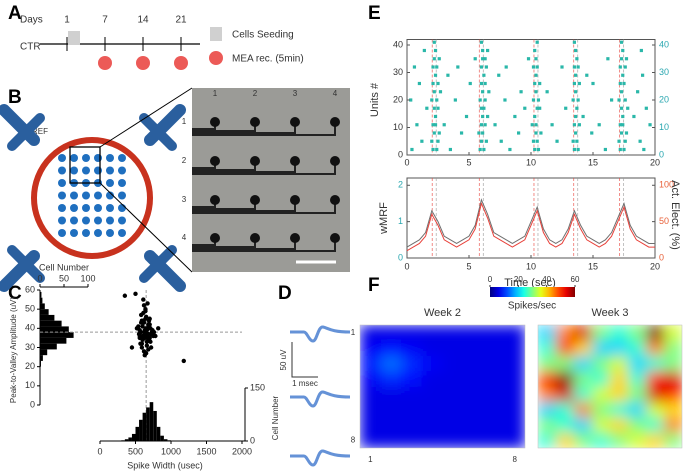 The height and width of the screenshot is (473, 685). What do you see at coordinates (374, 13) in the screenshot?
I see `panel-label: E` at bounding box center [374, 13].